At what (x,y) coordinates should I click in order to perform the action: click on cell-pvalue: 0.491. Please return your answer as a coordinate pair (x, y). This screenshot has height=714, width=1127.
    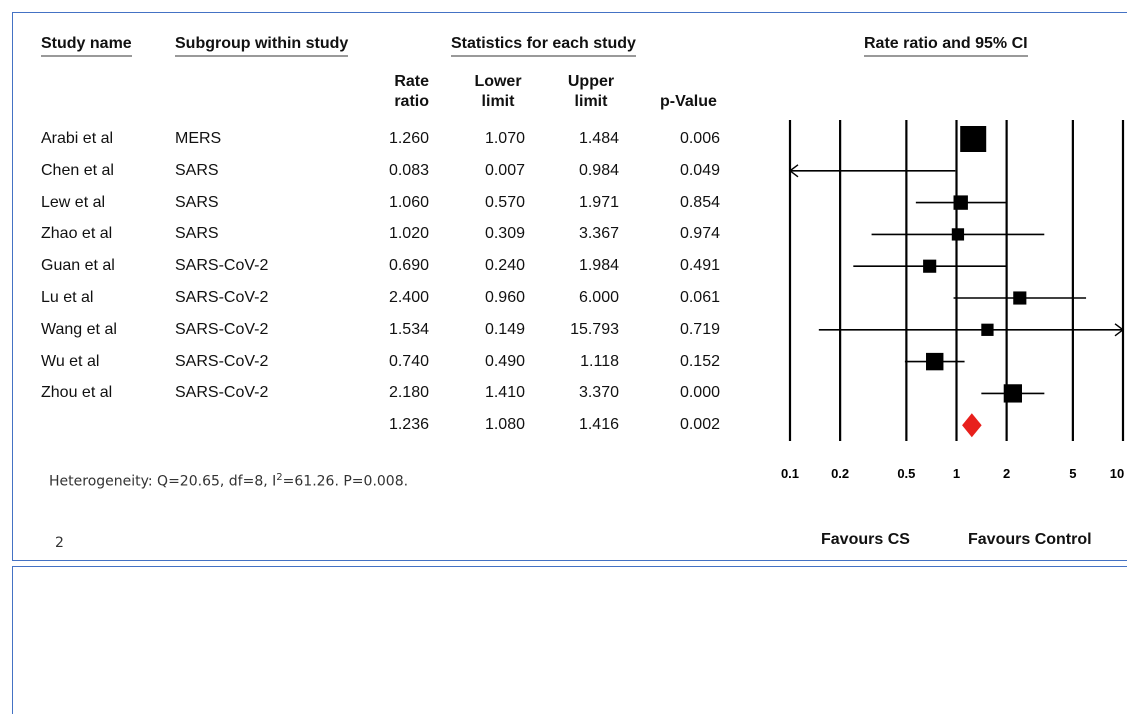
    Looking at the image, I should click on (699, 266).